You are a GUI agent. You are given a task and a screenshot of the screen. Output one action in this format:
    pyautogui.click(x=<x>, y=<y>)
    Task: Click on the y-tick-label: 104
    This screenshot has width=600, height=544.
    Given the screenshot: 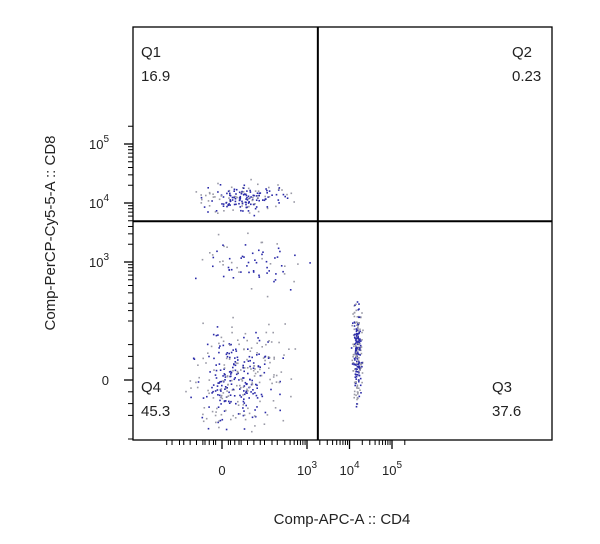 What is the action you would take?
    pyautogui.click(x=99, y=202)
    